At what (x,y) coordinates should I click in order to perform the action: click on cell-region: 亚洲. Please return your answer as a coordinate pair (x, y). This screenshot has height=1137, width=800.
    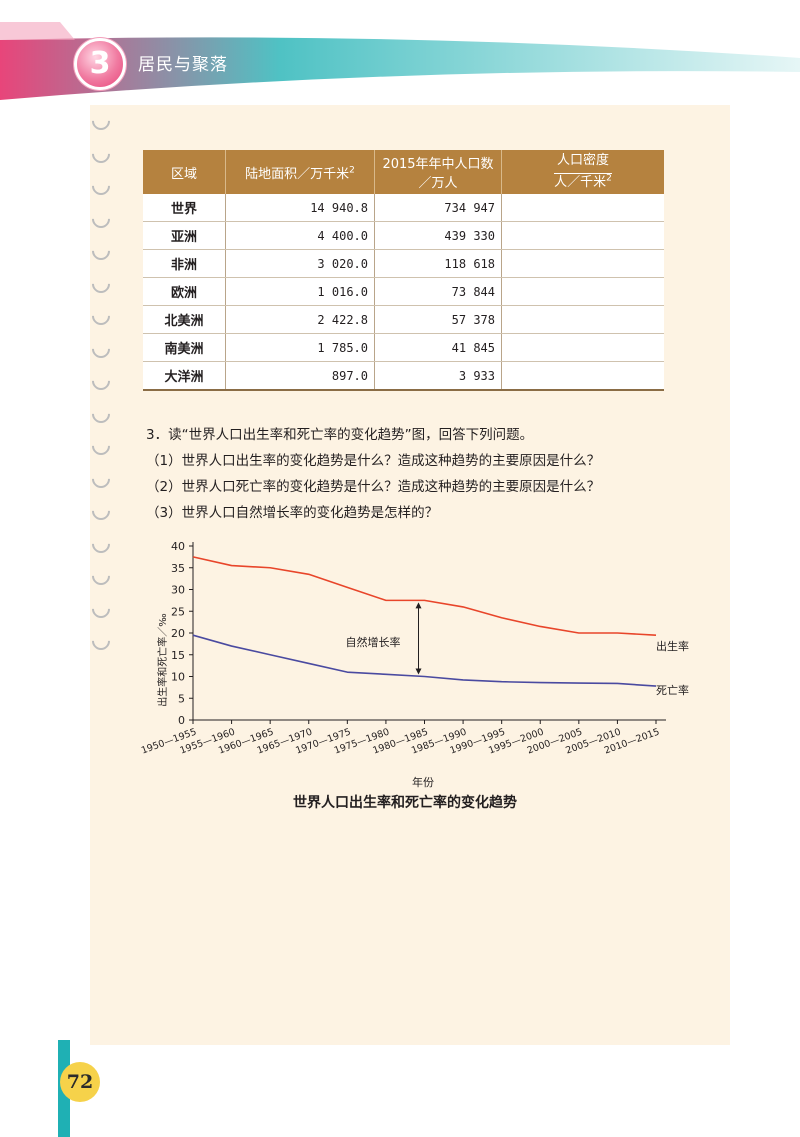
    Looking at the image, I should click on (184, 235).